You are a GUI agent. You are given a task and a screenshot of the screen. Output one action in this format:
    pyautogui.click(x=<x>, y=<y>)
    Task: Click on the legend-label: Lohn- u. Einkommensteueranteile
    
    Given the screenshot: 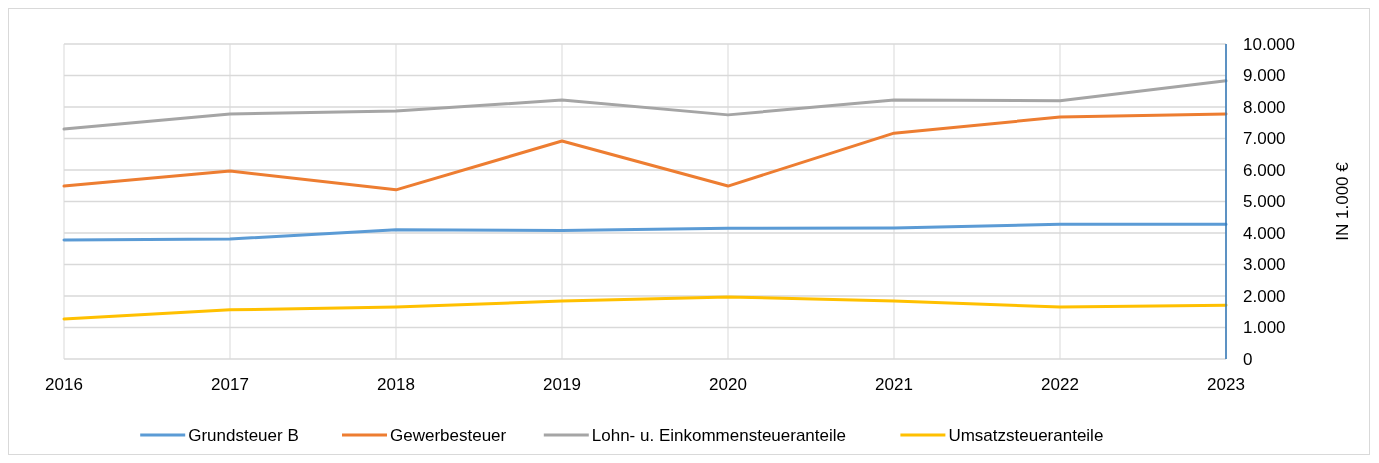 What is the action you would take?
    pyautogui.click(x=718, y=435)
    